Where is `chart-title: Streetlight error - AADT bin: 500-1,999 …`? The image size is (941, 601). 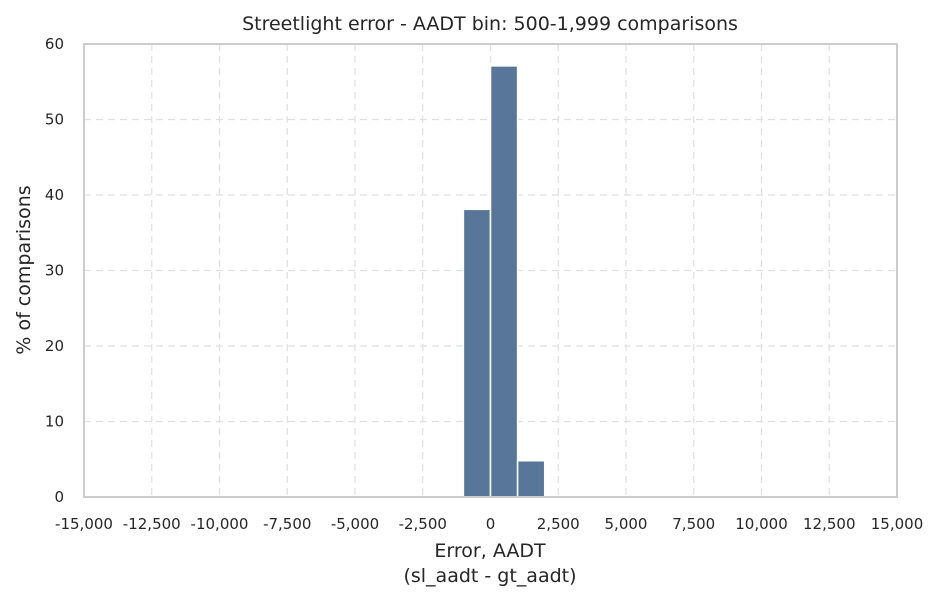
chart-title: Streetlight error - AADT bin: 500-1,999 … is located at coordinates (490, 24).